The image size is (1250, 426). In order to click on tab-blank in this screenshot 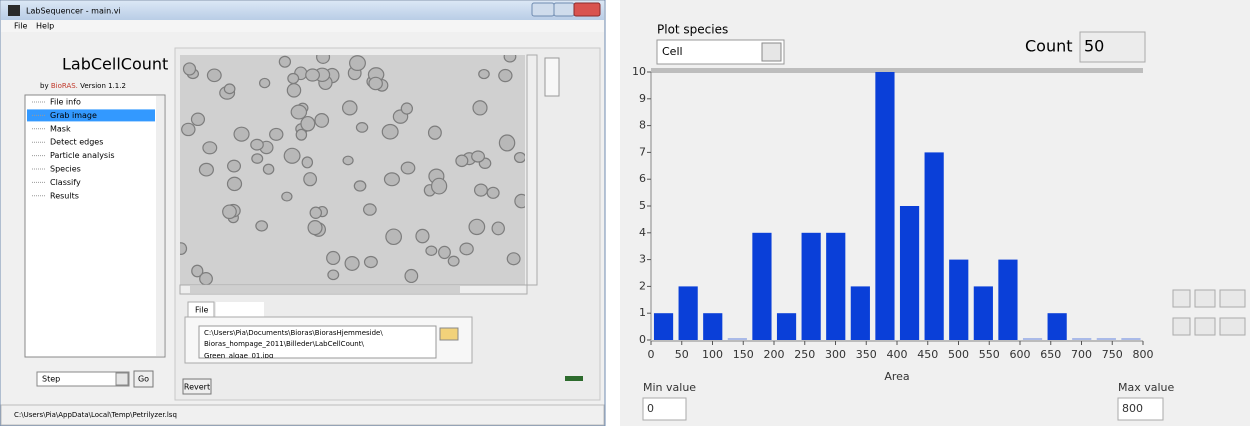, I will do `click(240, 309)`.